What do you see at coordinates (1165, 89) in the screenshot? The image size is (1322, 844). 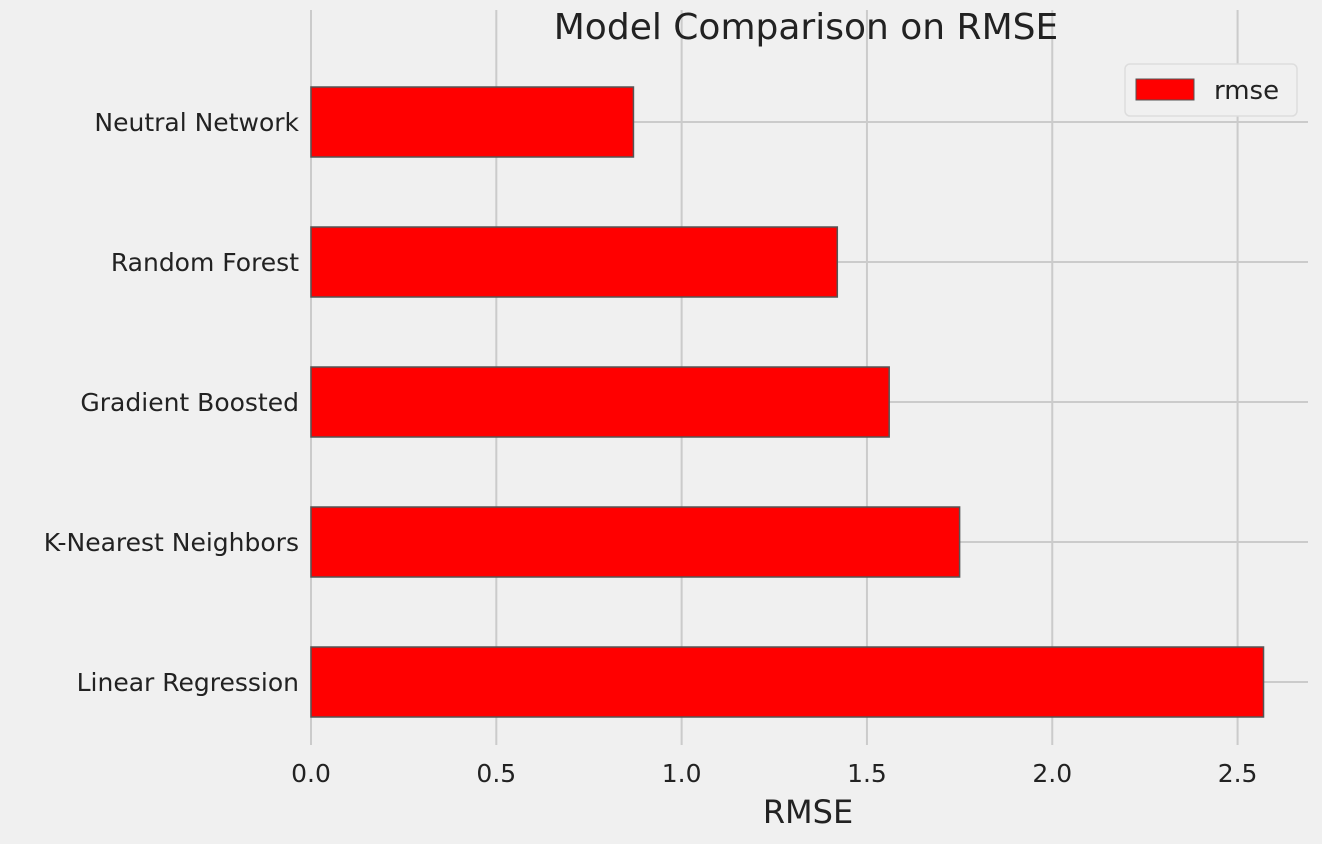 I see `legend-swatch` at bounding box center [1165, 89].